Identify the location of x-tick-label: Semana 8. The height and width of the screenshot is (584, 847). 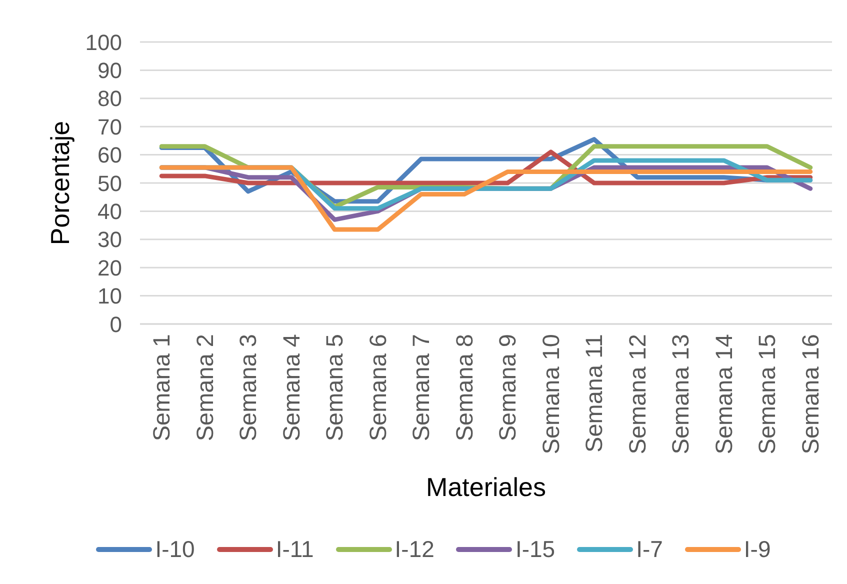
(464, 388).